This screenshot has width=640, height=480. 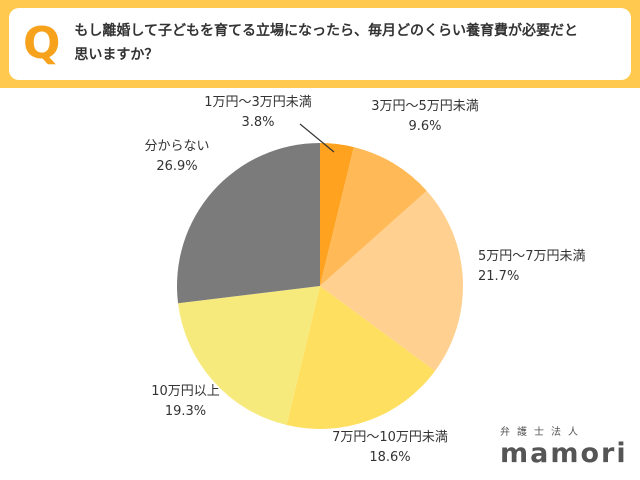 I want to click on logo-brand: mamori, so click(x=564, y=453).